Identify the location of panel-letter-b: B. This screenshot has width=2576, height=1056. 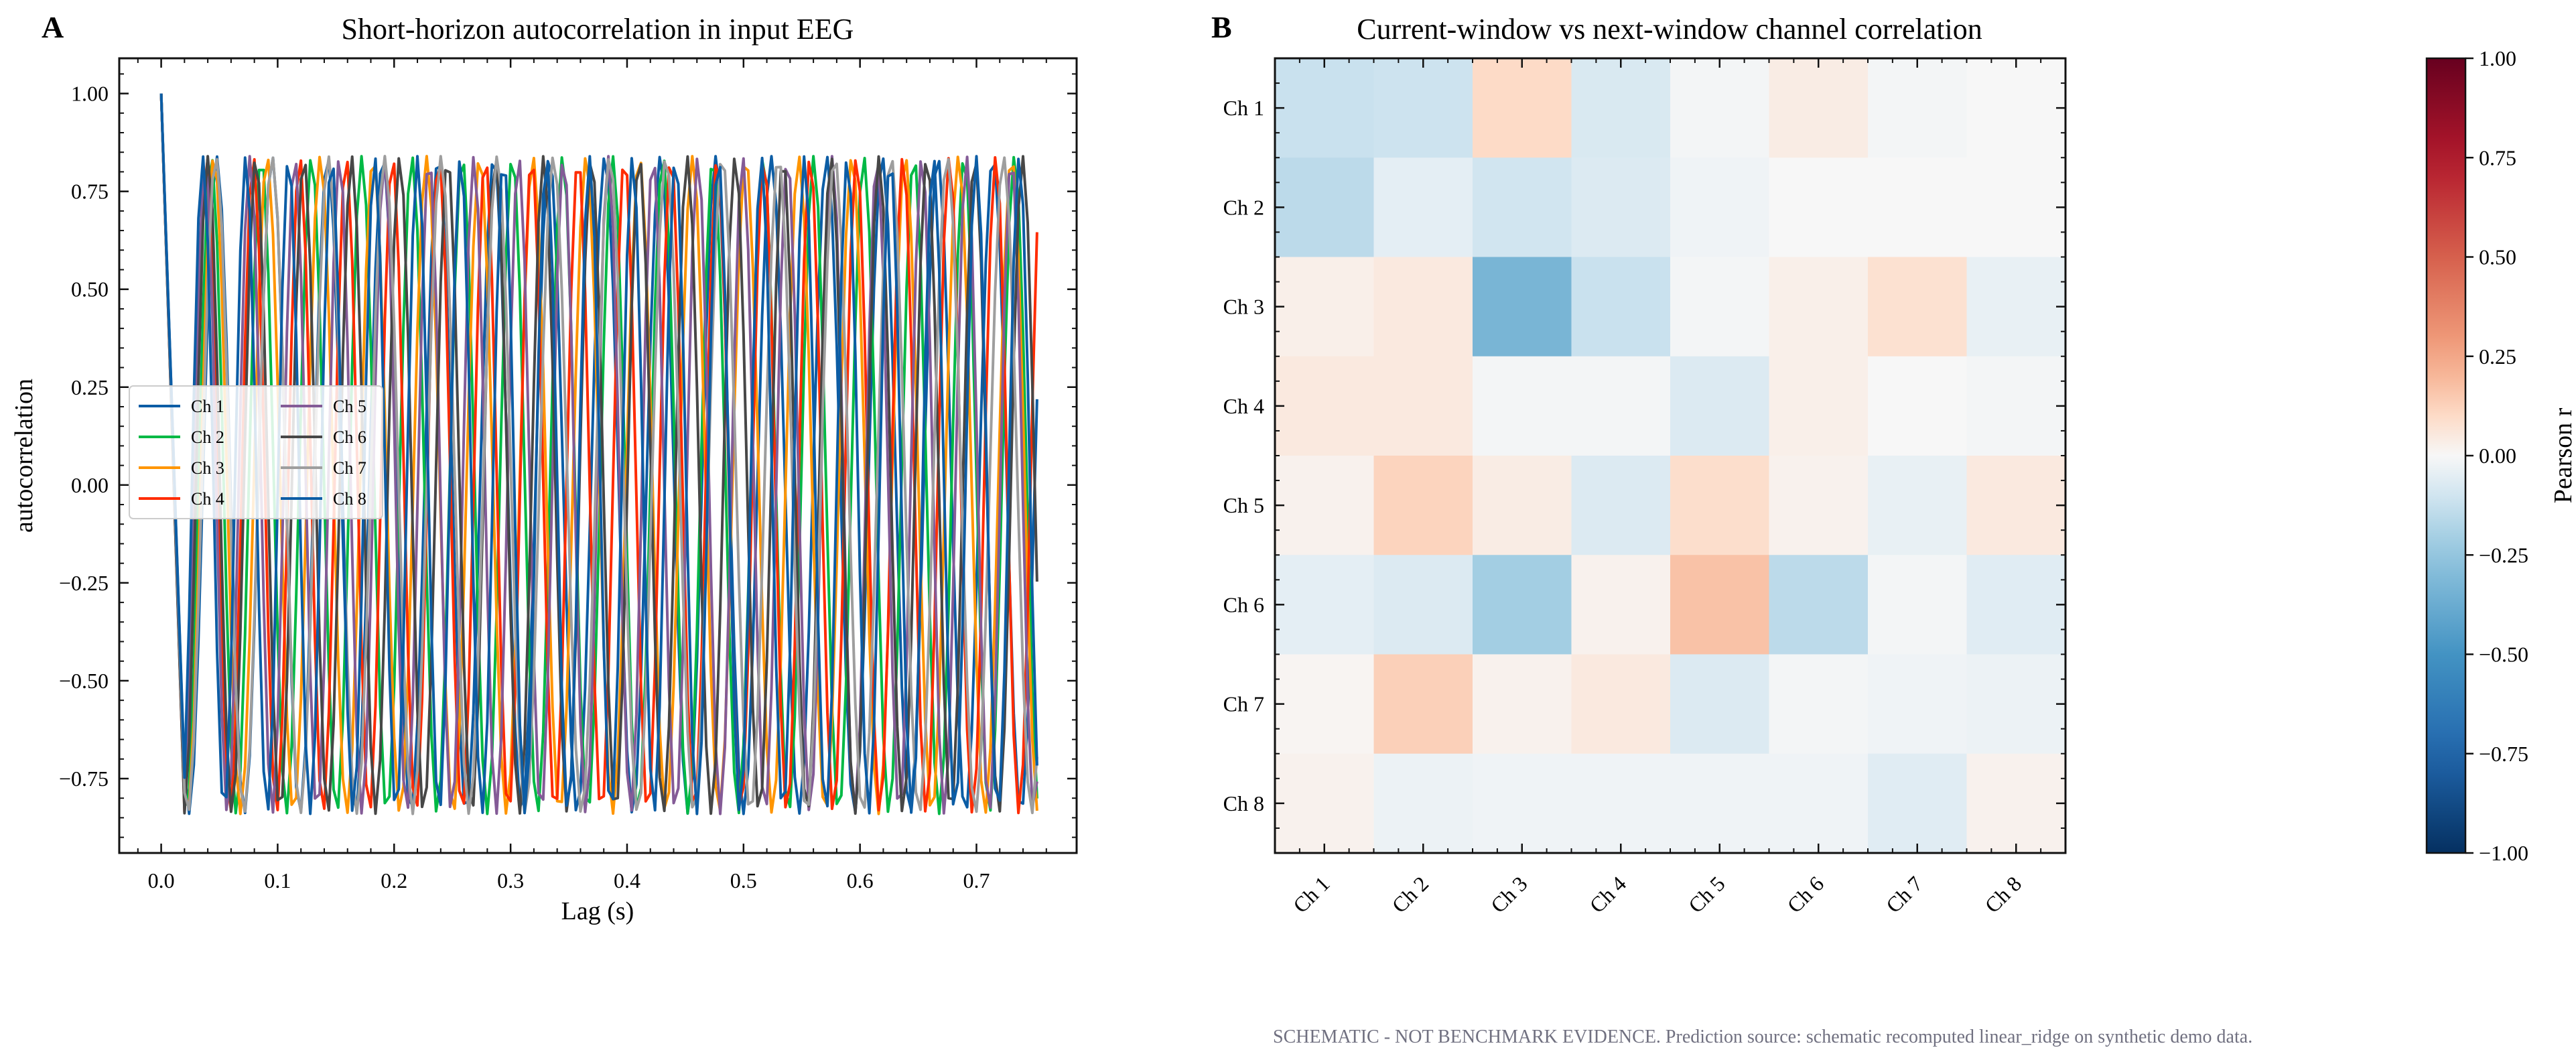
(1221, 27).